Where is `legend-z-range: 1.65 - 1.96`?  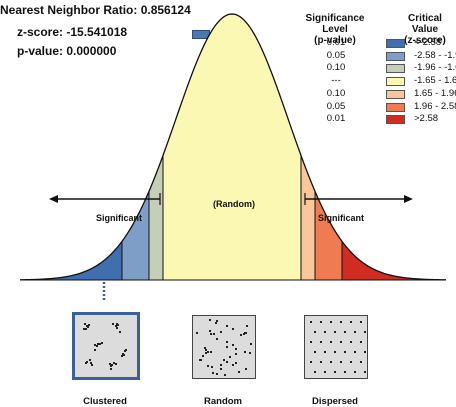
legend-z-range: 1.65 - 1.96 is located at coordinates (435, 93).